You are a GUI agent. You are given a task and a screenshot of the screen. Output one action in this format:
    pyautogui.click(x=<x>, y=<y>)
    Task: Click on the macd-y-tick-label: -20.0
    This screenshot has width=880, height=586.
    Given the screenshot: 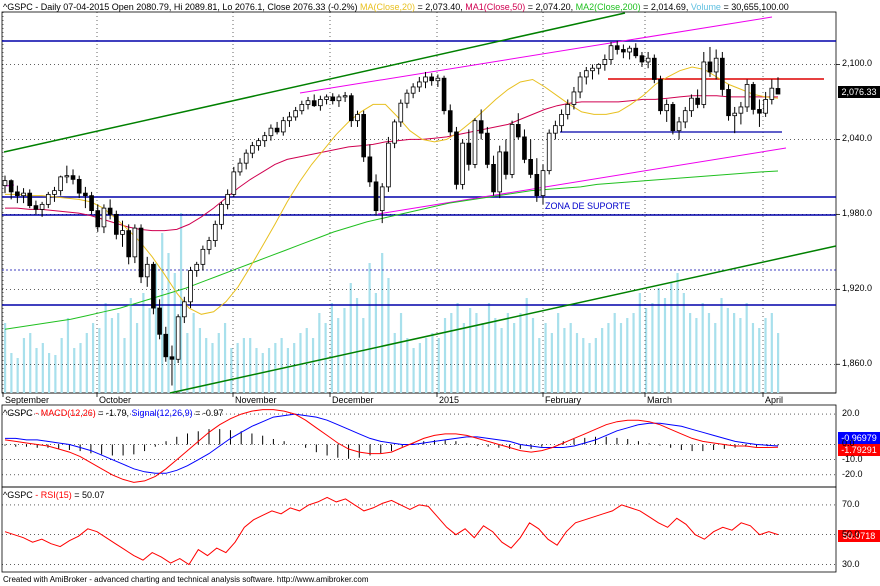 What is the action you would take?
    pyautogui.click(x=852, y=473)
    